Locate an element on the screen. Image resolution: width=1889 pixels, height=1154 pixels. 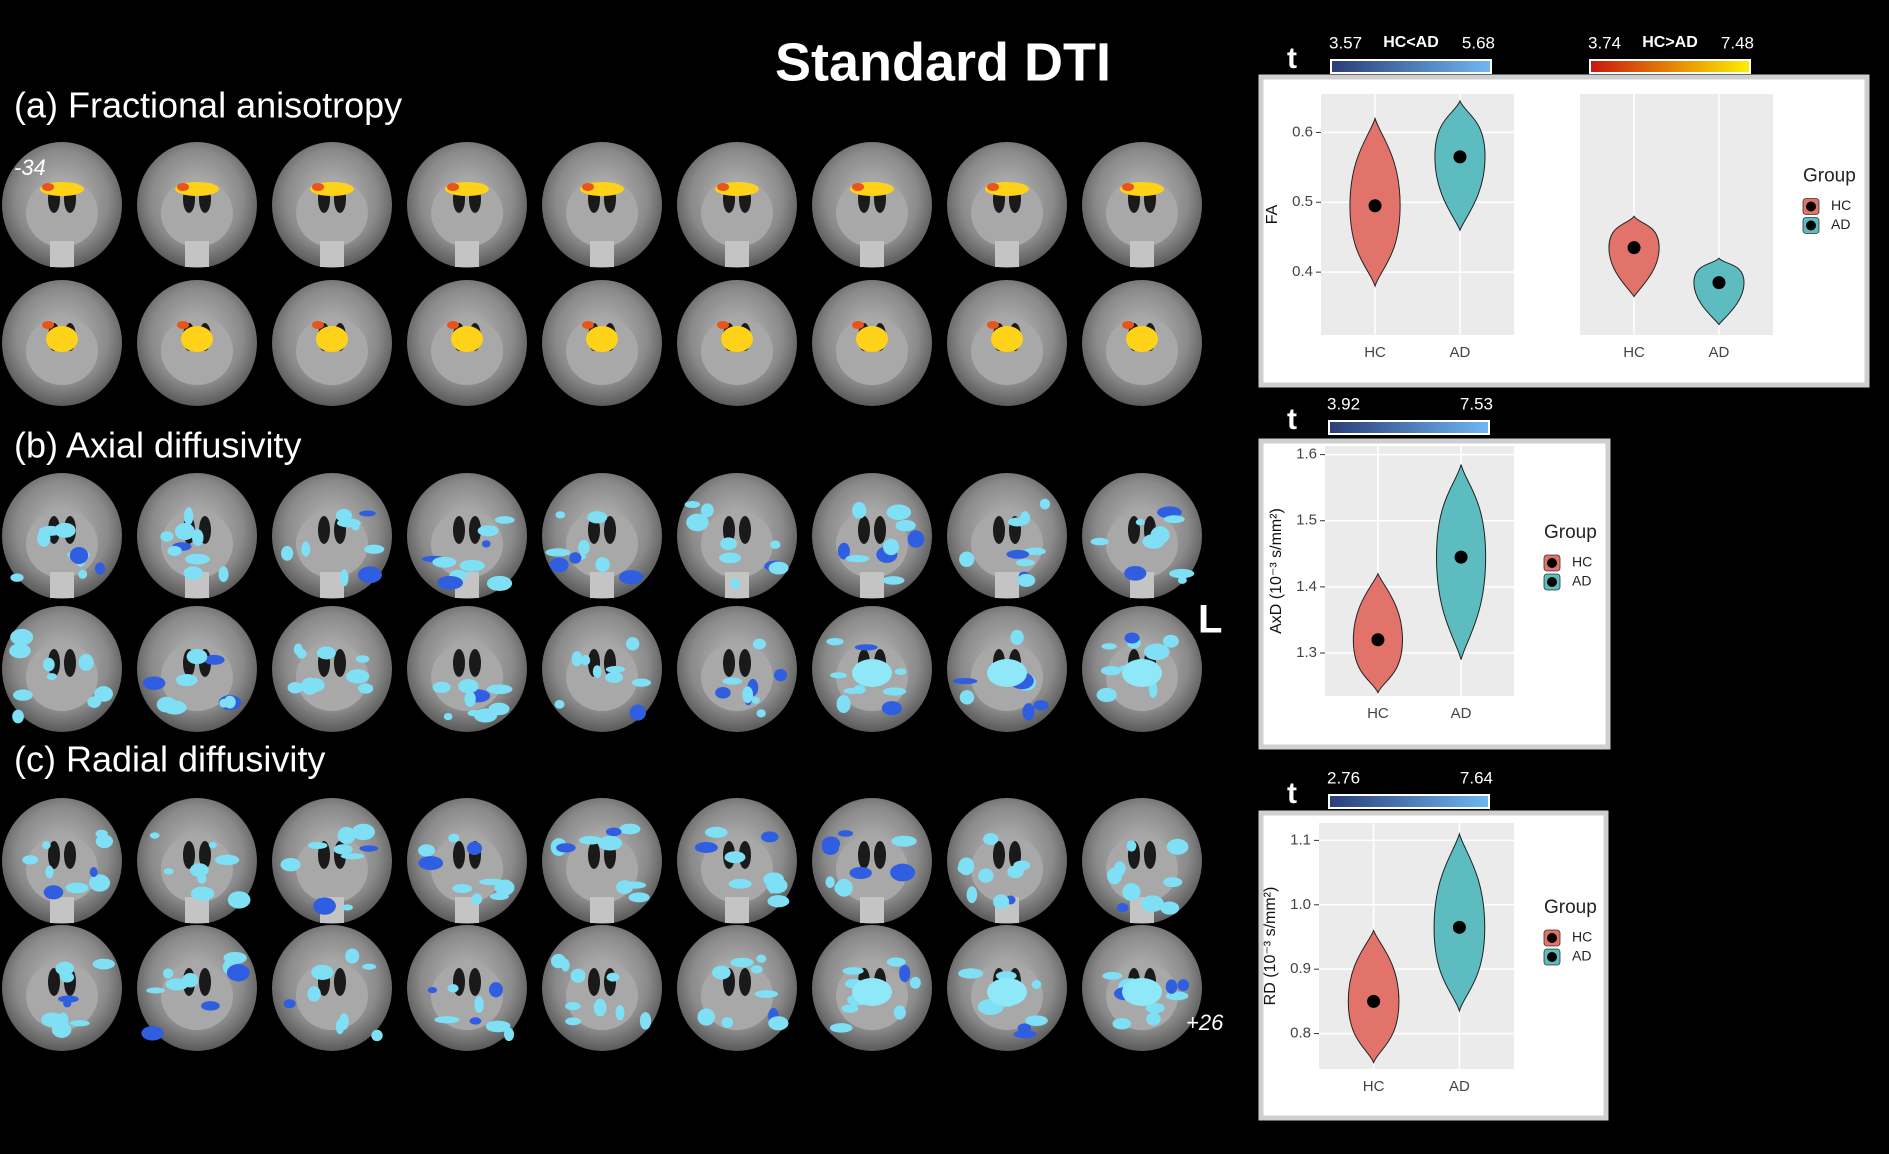
mean-dot is located at coordinates (1374, 1001).